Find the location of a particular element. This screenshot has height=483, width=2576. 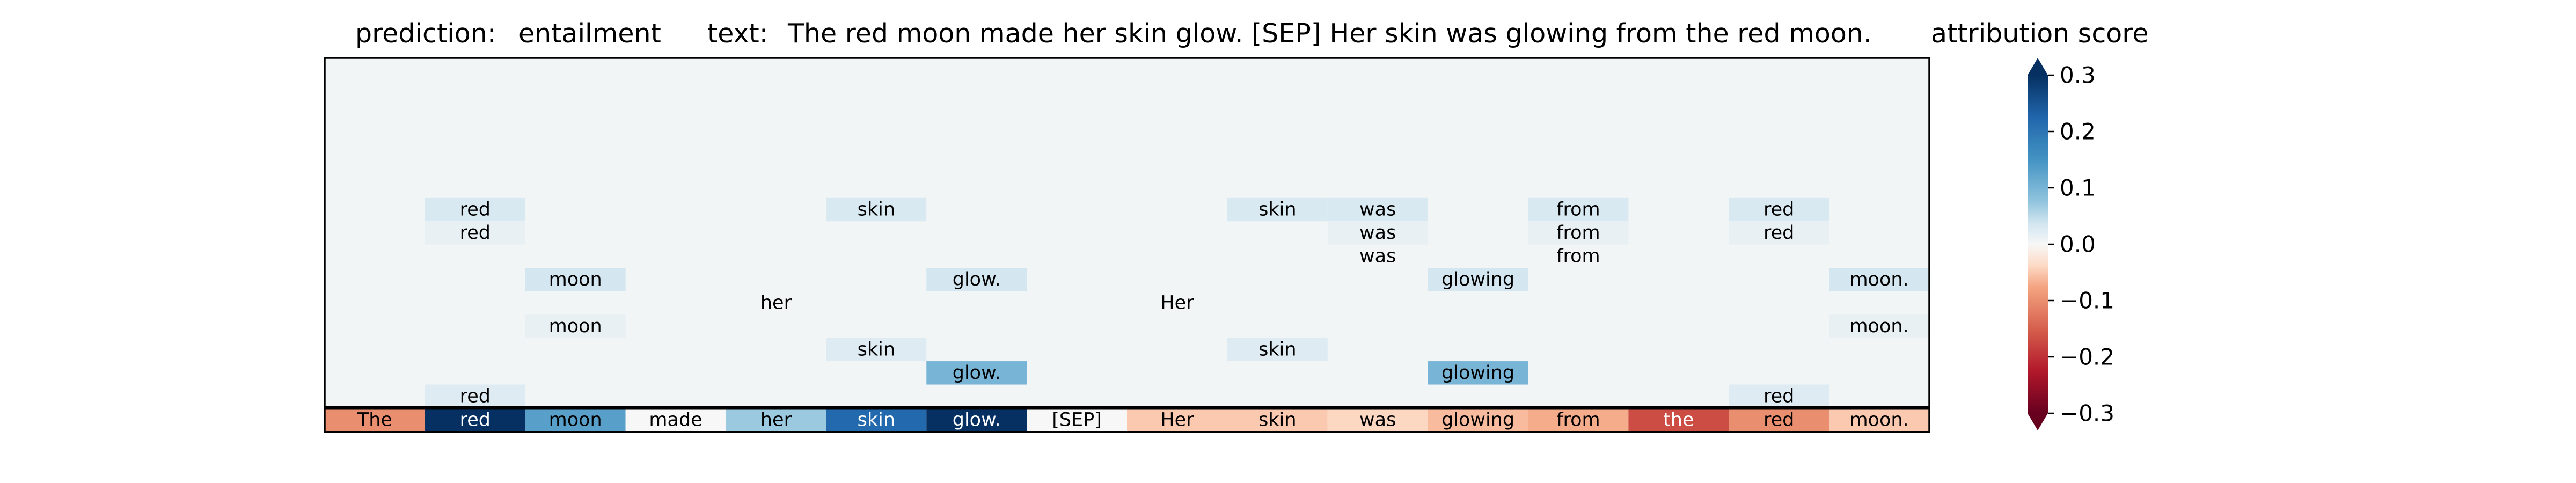

prediction-label: prediction: is located at coordinates (425, 33).